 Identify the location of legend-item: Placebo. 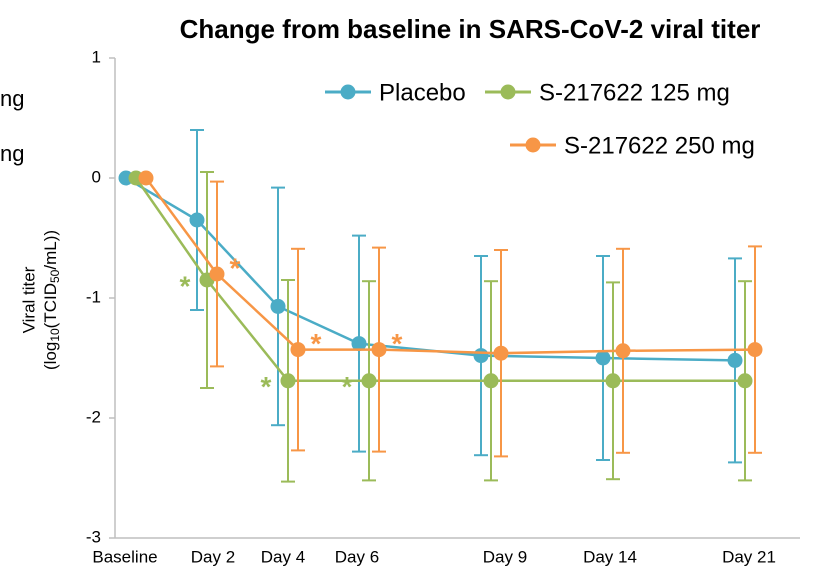
(395, 92).